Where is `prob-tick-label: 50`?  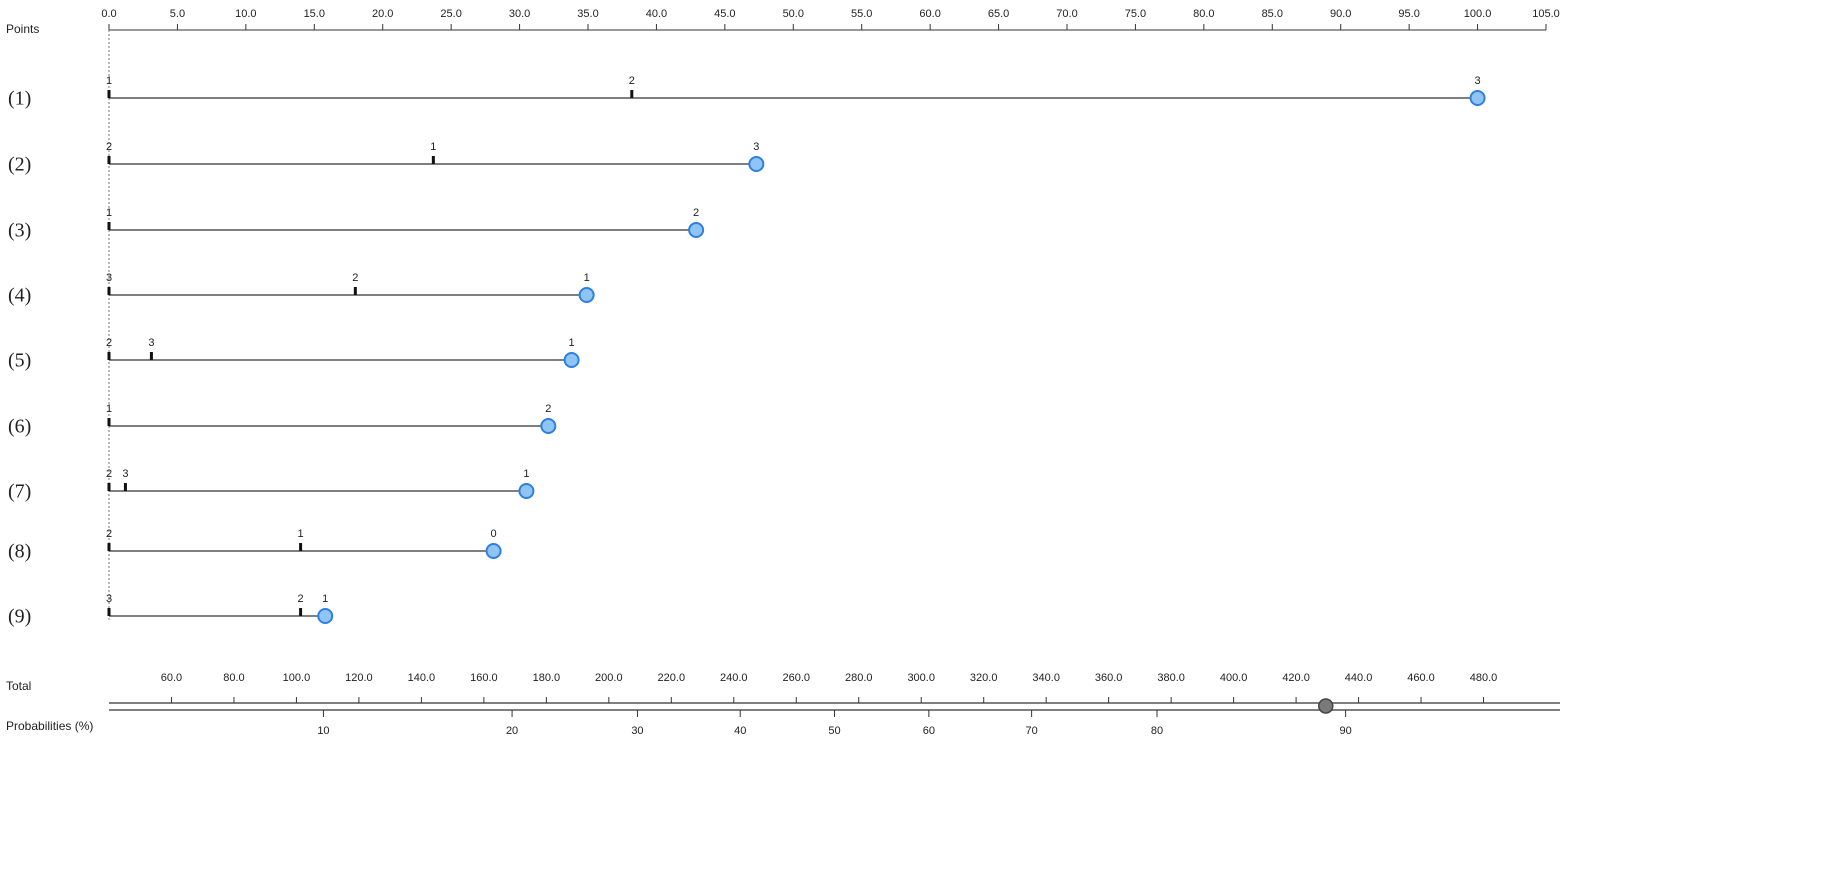 prob-tick-label: 50 is located at coordinates (834, 731).